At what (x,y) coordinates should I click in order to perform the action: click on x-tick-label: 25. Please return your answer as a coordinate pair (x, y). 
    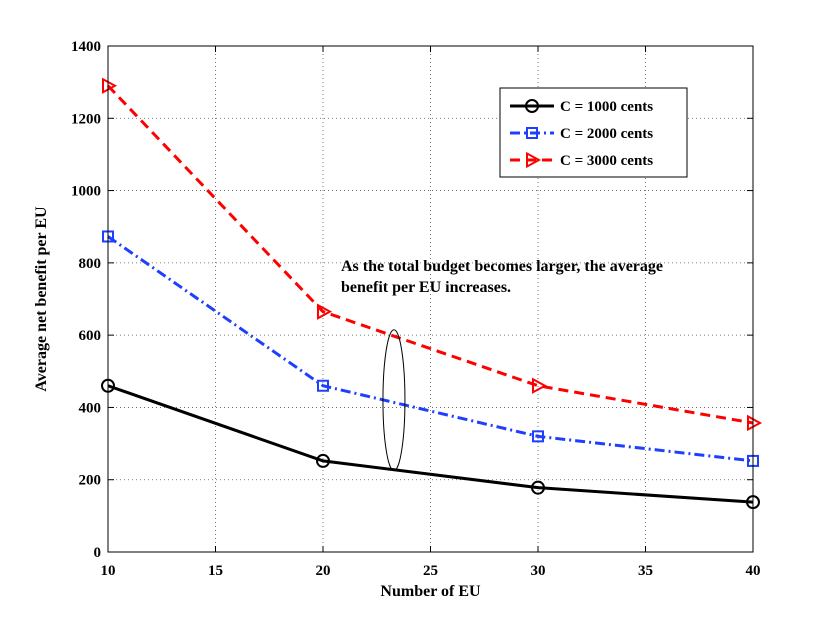
    Looking at the image, I should click on (430, 571).